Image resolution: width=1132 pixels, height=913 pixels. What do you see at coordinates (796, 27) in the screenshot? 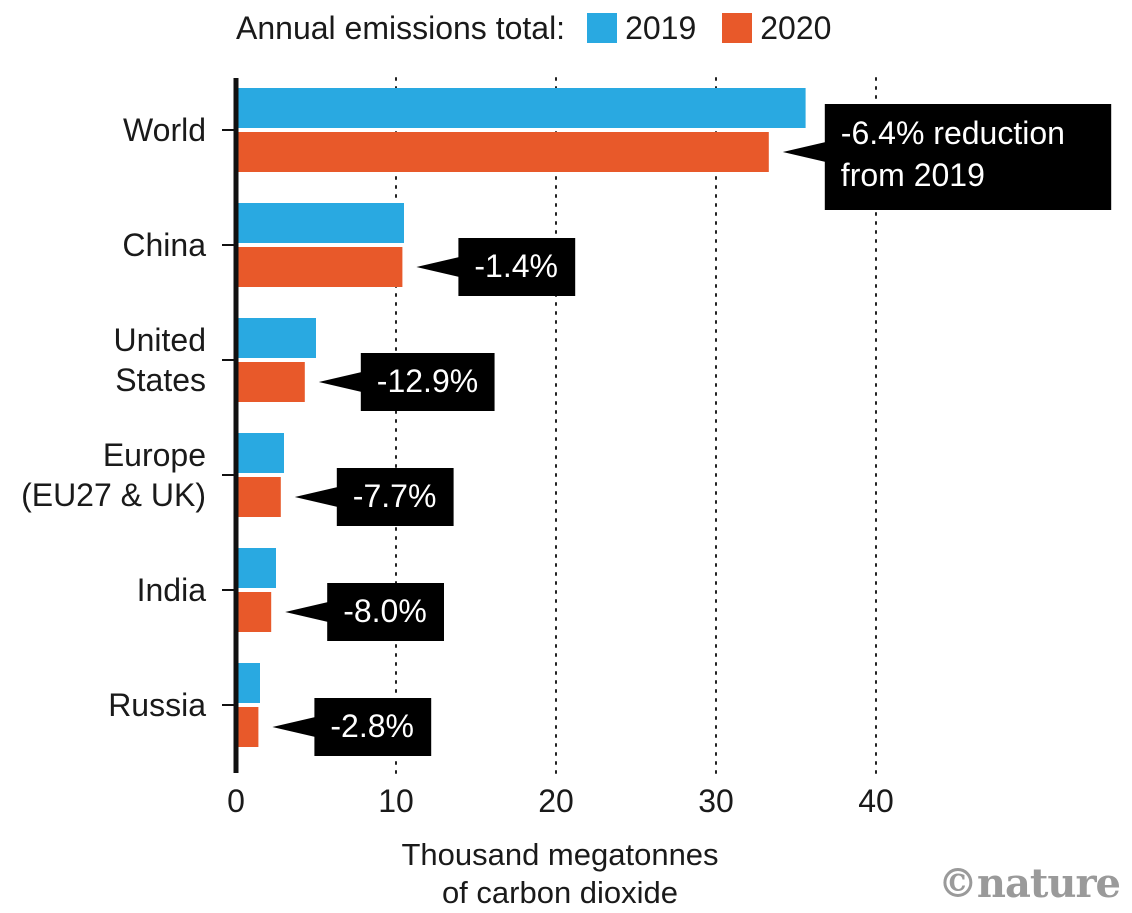
I see `legend-label-2020: 2020` at bounding box center [796, 27].